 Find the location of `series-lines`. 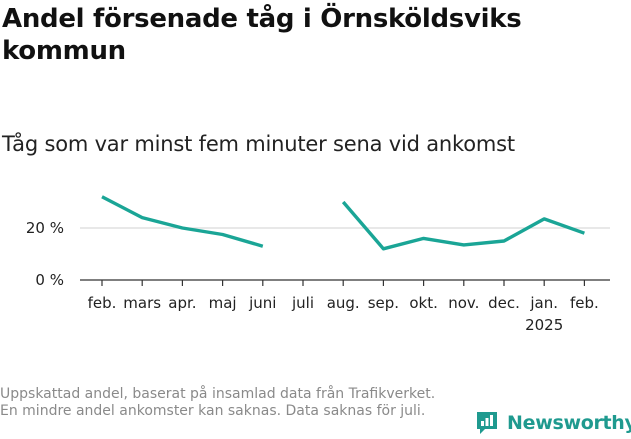

series-lines is located at coordinates (343, 223).